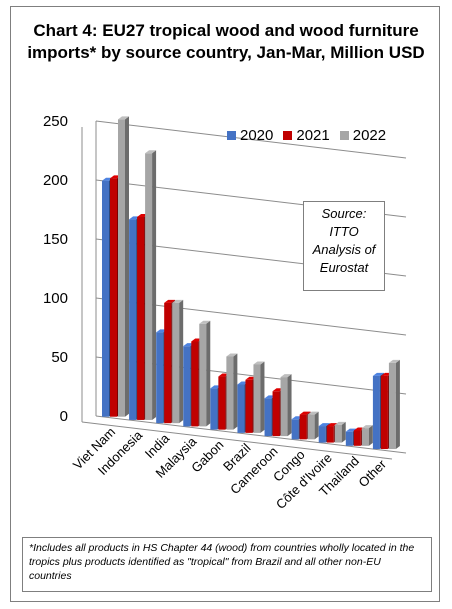 The width and height of the screenshot is (452, 609). I want to click on bar-congo-2022, so click(313, 425).